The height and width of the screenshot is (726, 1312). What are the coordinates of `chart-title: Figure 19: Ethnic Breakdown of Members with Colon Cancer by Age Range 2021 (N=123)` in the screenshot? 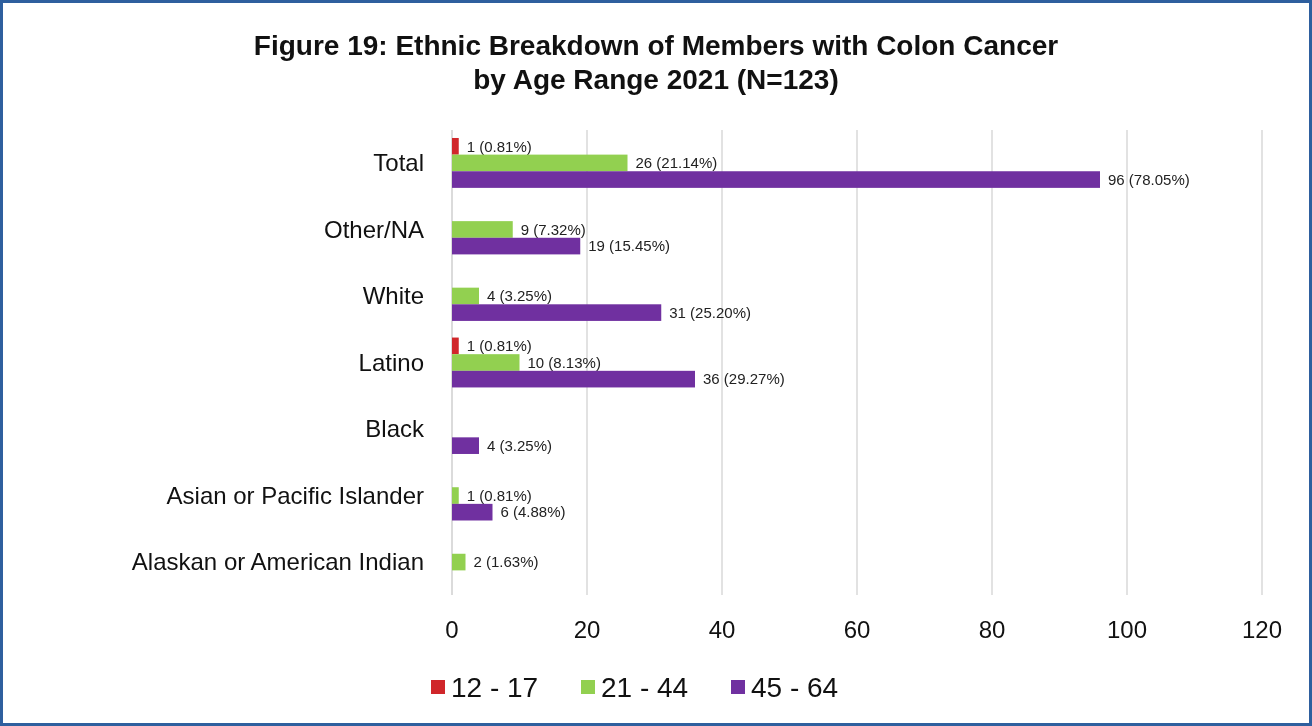 It's located at (656, 62).